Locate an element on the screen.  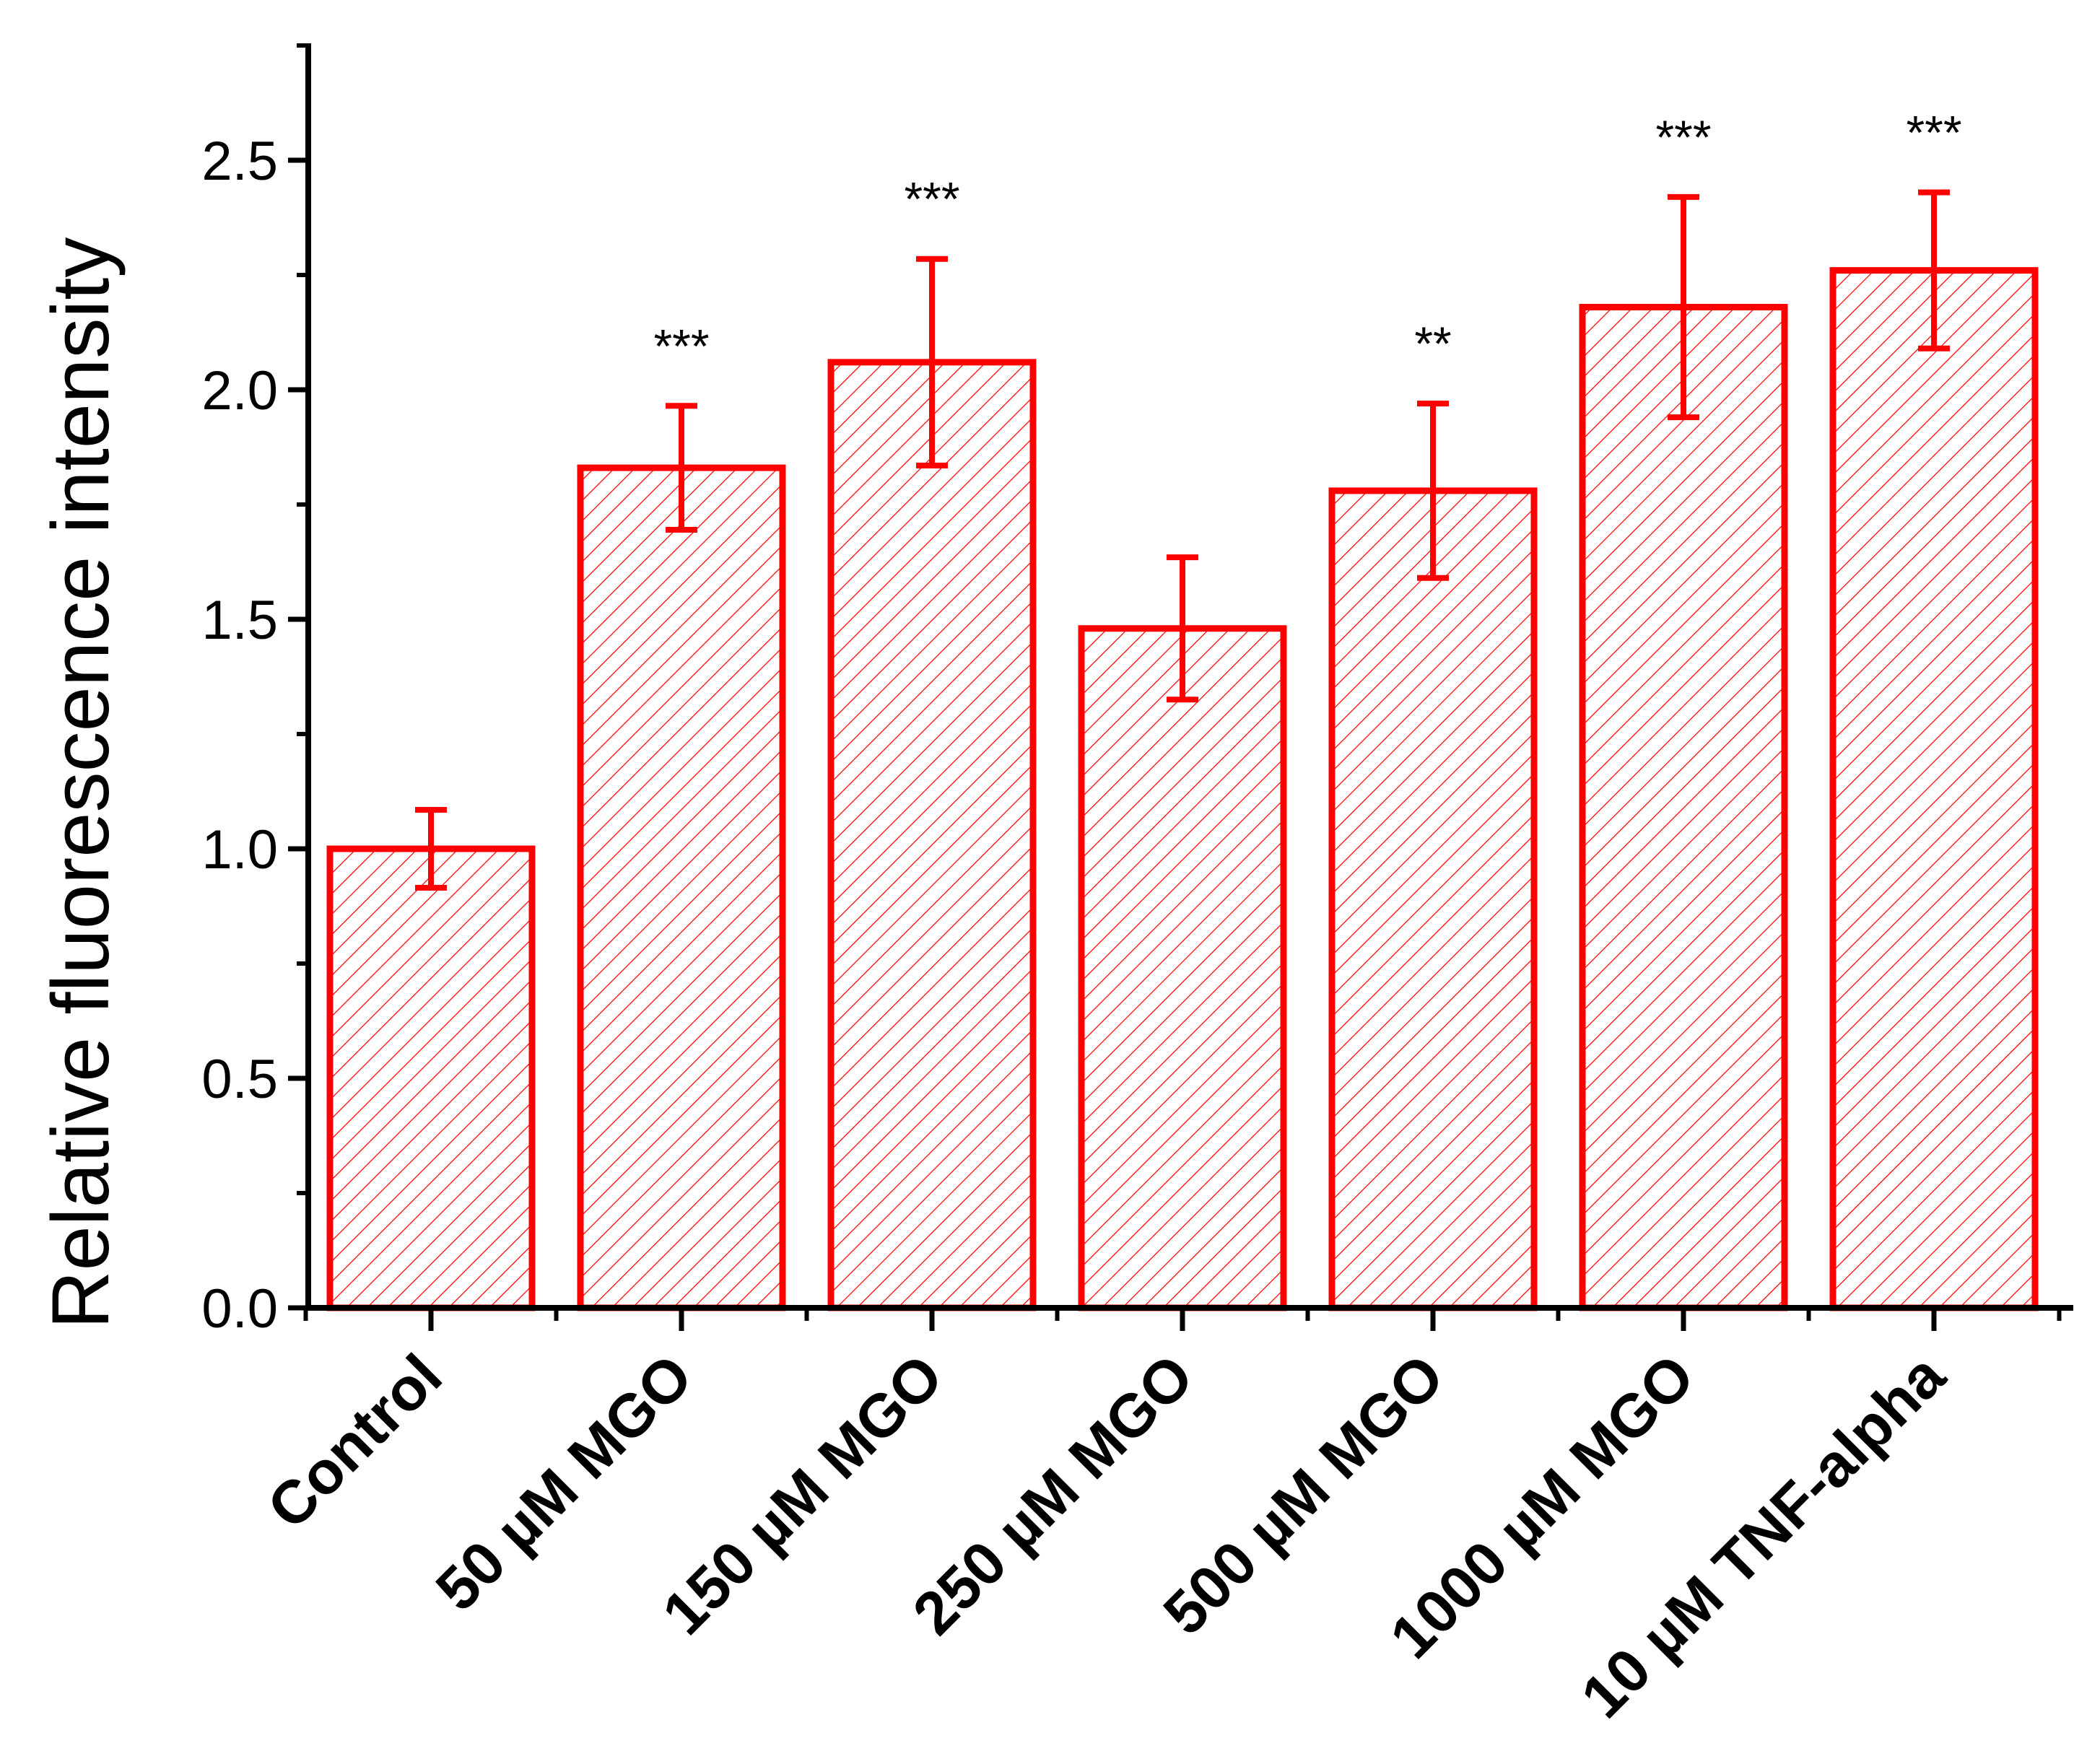
y-tick-label-5: 2.5 is located at coordinates (239, 161).